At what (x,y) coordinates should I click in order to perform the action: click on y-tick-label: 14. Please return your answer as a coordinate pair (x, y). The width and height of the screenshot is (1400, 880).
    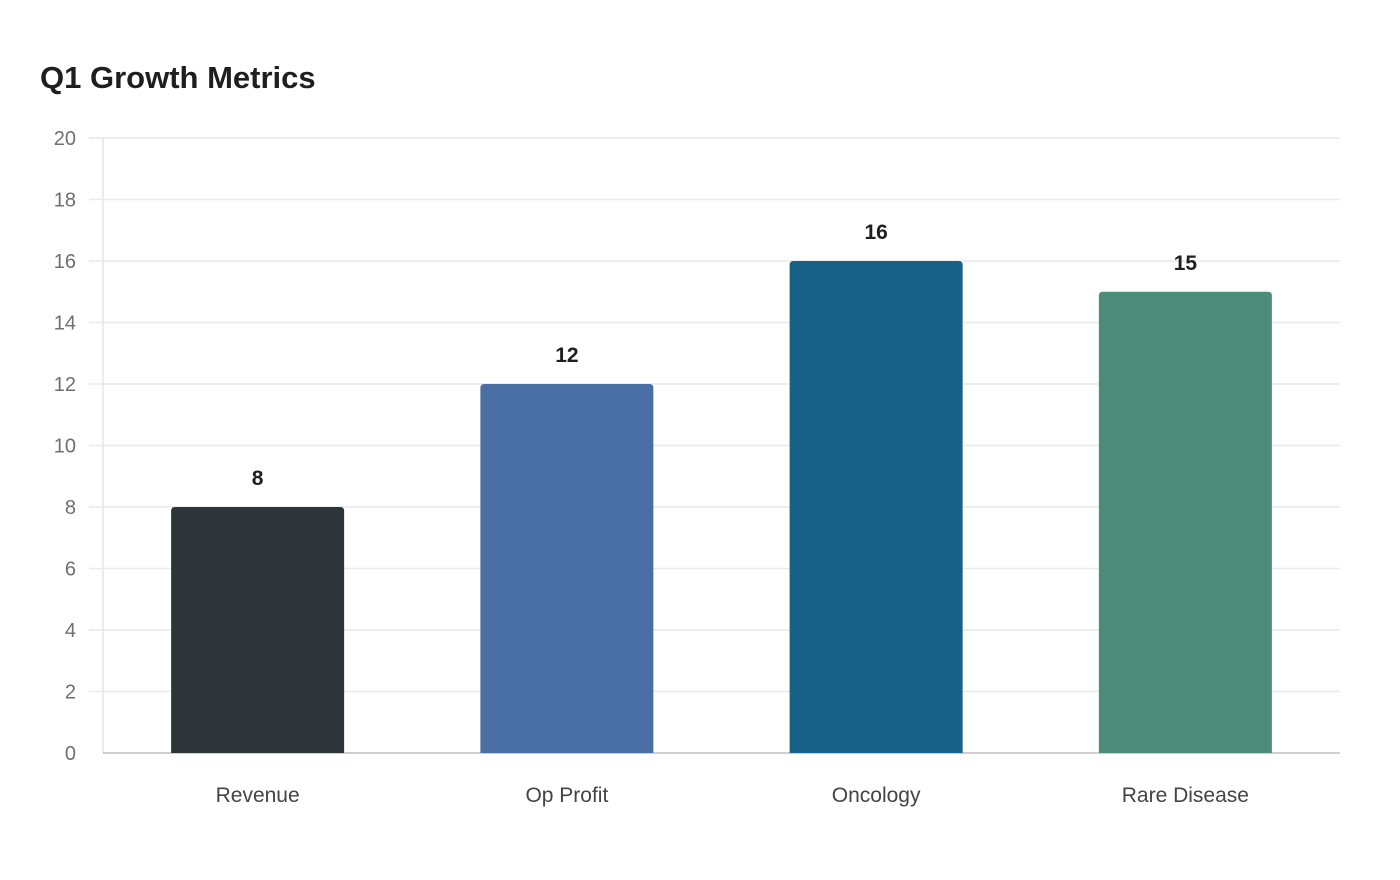
    Looking at the image, I should click on (65, 324).